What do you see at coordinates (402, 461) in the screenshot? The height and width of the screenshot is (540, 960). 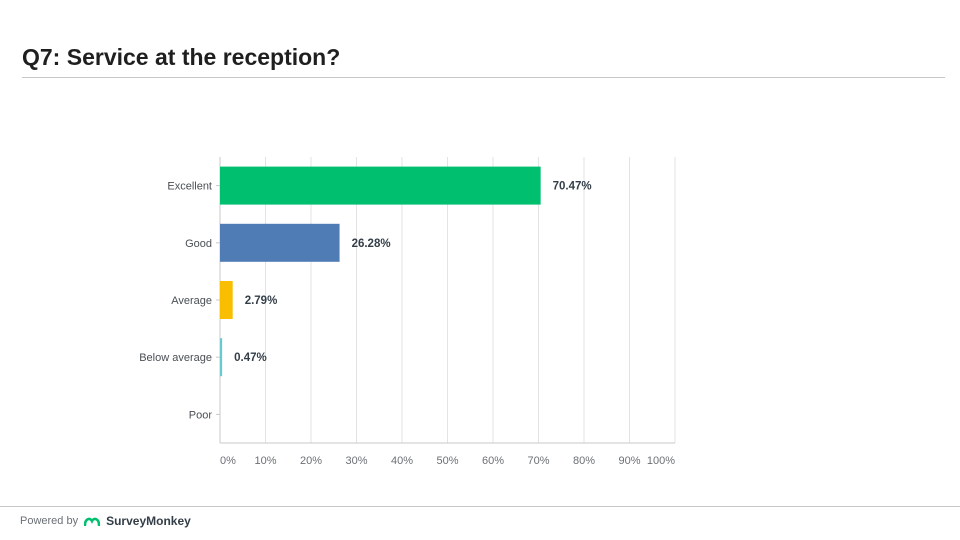 I see `x-tick-label: 40%` at bounding box center [402, 461].